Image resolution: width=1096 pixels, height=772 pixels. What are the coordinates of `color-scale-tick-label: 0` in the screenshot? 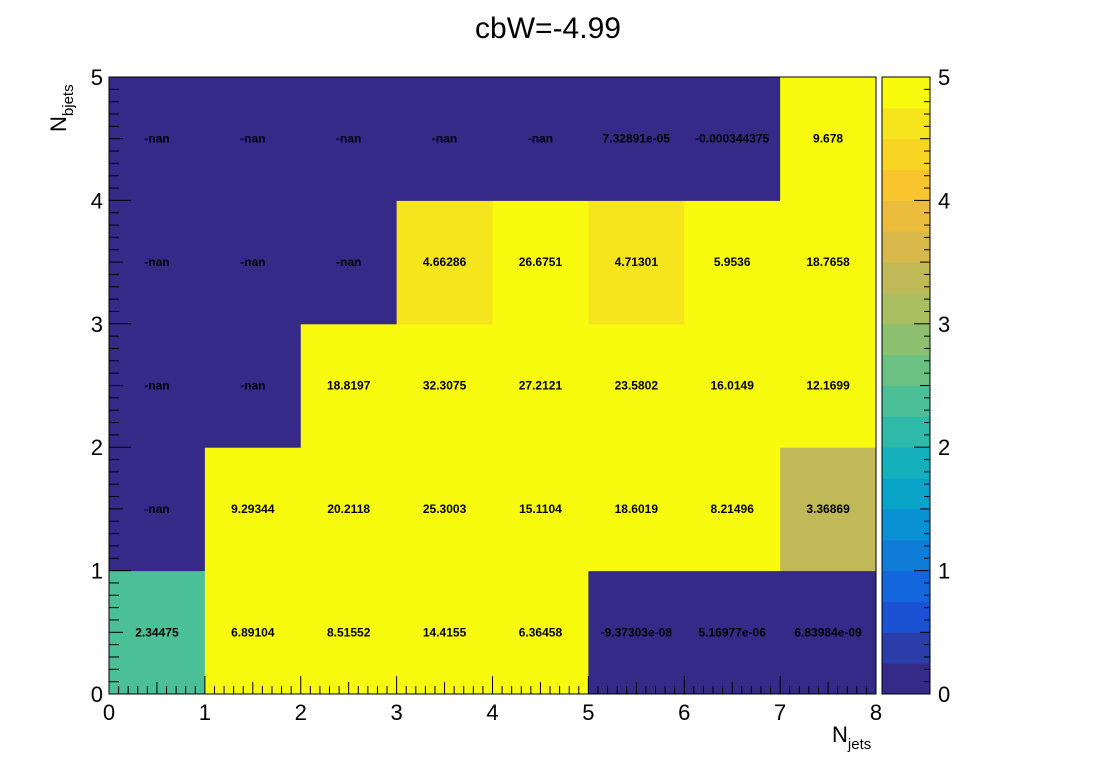 It's located at (944, 694).